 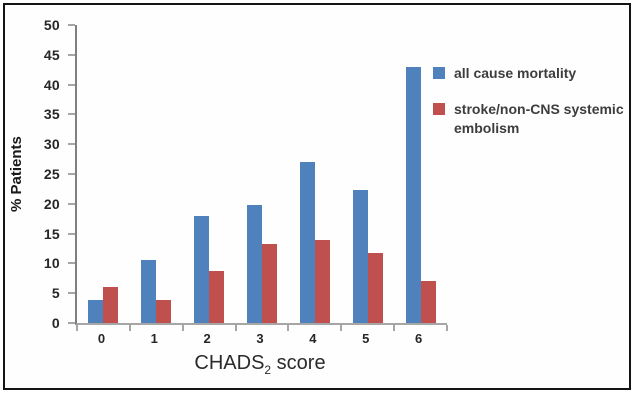 What do you see at coordinates (298, 363) in the screenshot?
I see `x-axis-title-rest: score` at bounding box center [298, 363].